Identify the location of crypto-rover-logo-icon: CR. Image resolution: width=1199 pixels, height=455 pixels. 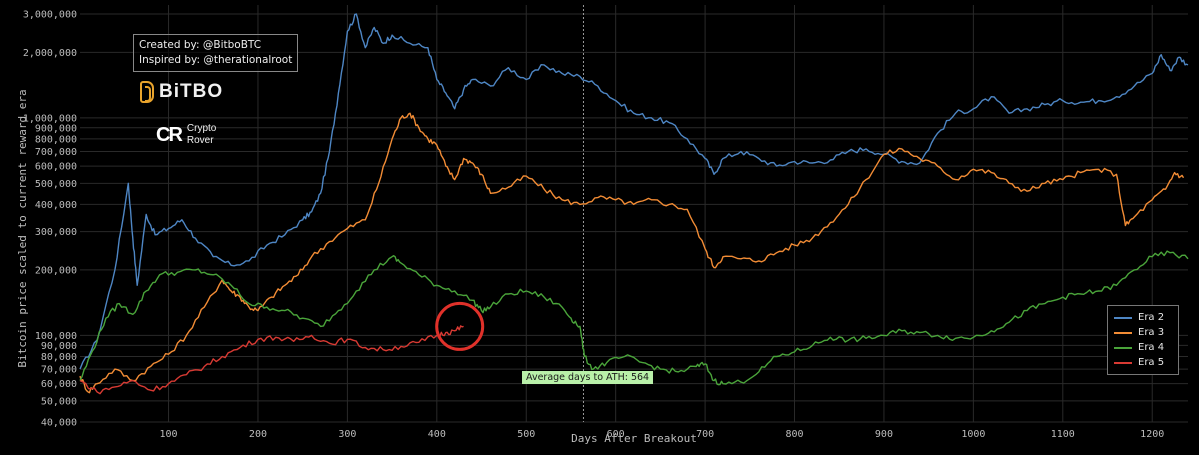
(169, 134).